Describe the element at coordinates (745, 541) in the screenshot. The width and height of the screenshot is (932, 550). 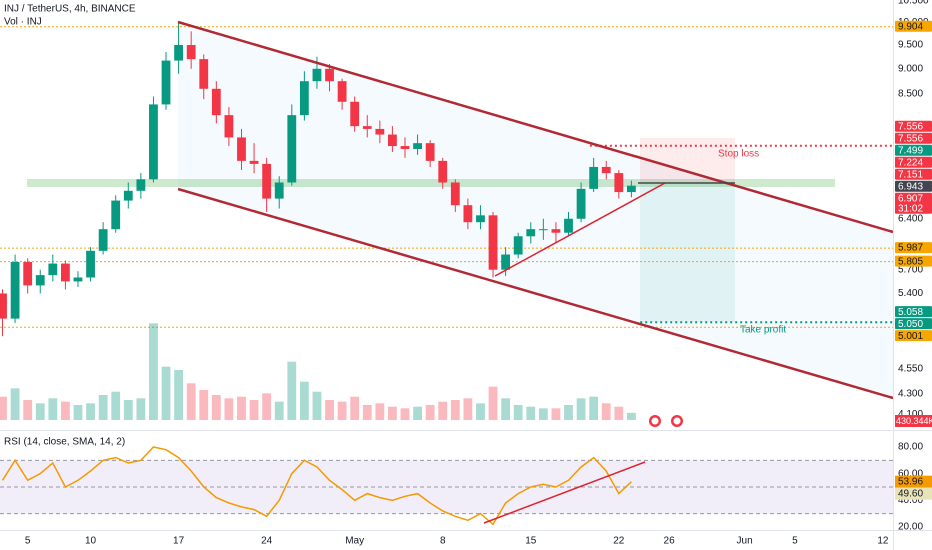
I see `x-tick-label: Jun` at that location.